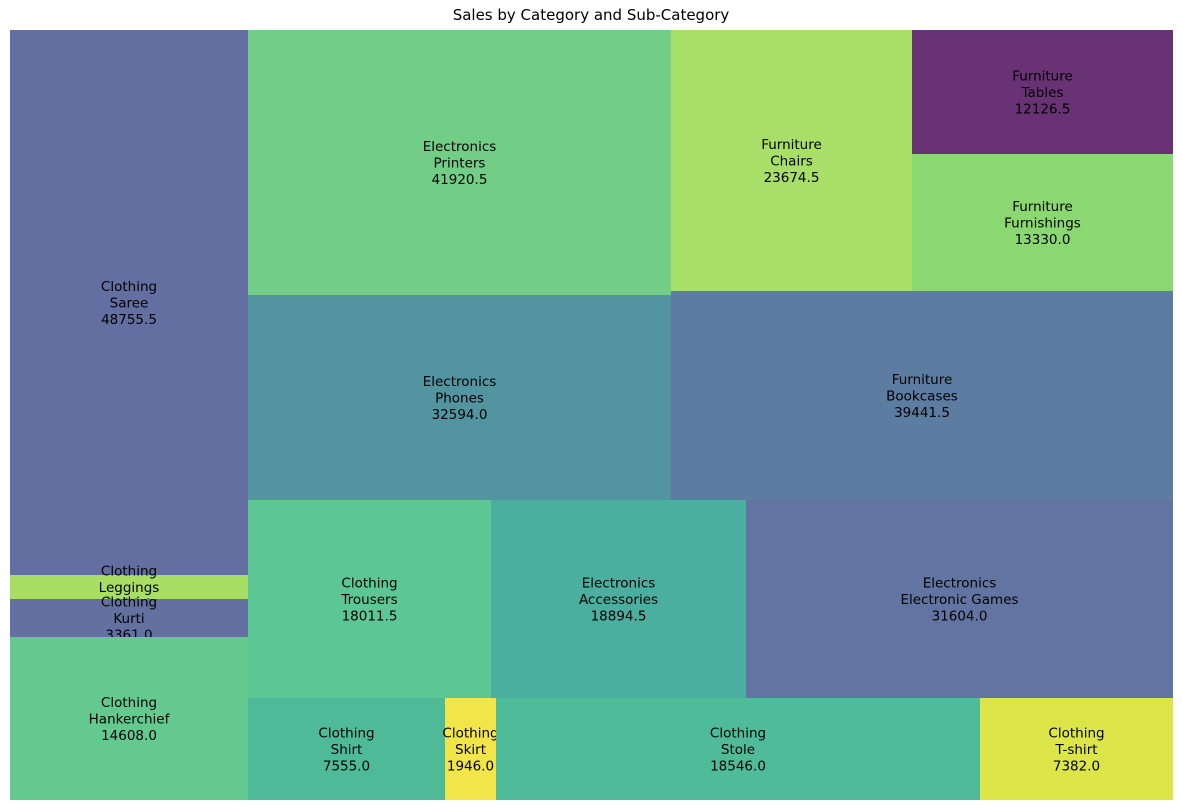  I want to click on tile-value-label-bookcases: 39441.5, so click(922, 413).